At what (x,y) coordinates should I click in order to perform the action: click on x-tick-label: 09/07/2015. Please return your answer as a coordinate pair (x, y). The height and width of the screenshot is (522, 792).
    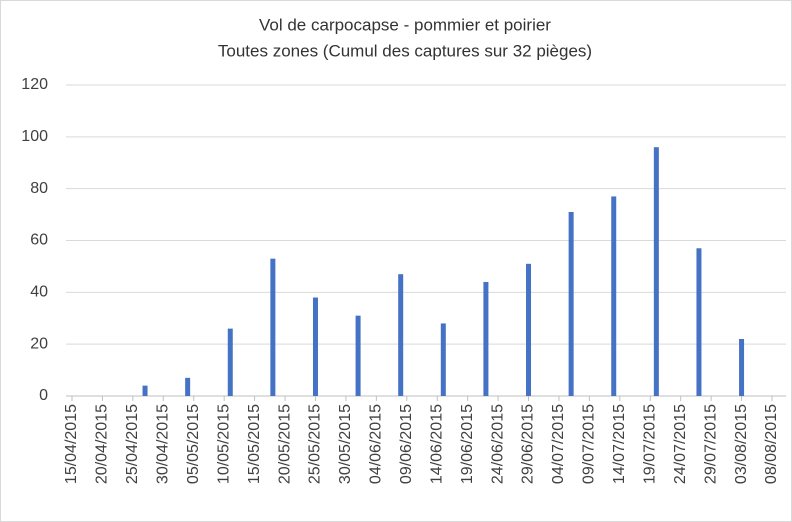
    Looking at the image, I should click on (589, 444).